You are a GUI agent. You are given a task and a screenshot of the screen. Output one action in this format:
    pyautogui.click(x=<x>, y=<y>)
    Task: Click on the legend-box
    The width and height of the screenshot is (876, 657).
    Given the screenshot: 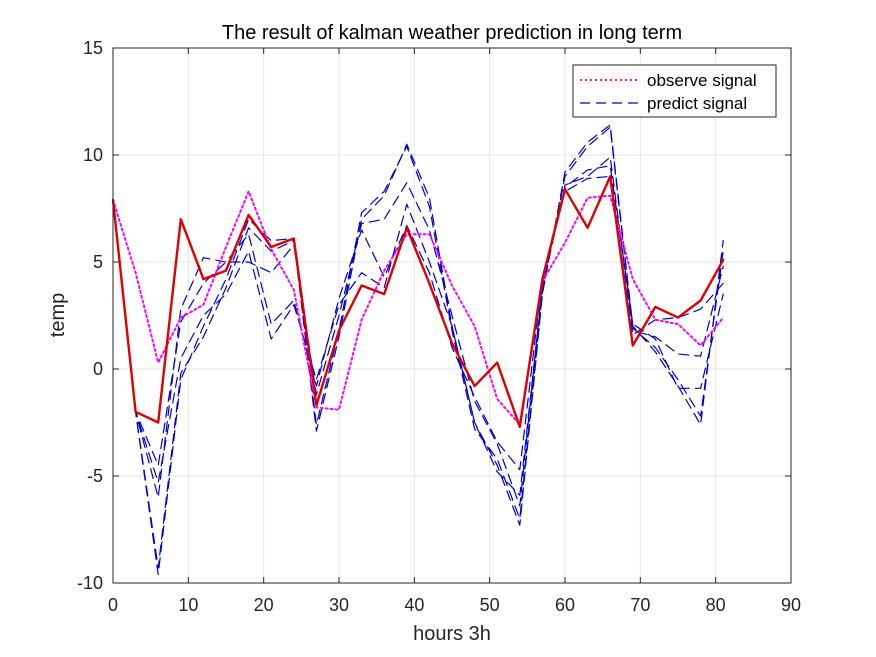 What is the action you would take?
    pyautogui.click(x=674, y=91)
    